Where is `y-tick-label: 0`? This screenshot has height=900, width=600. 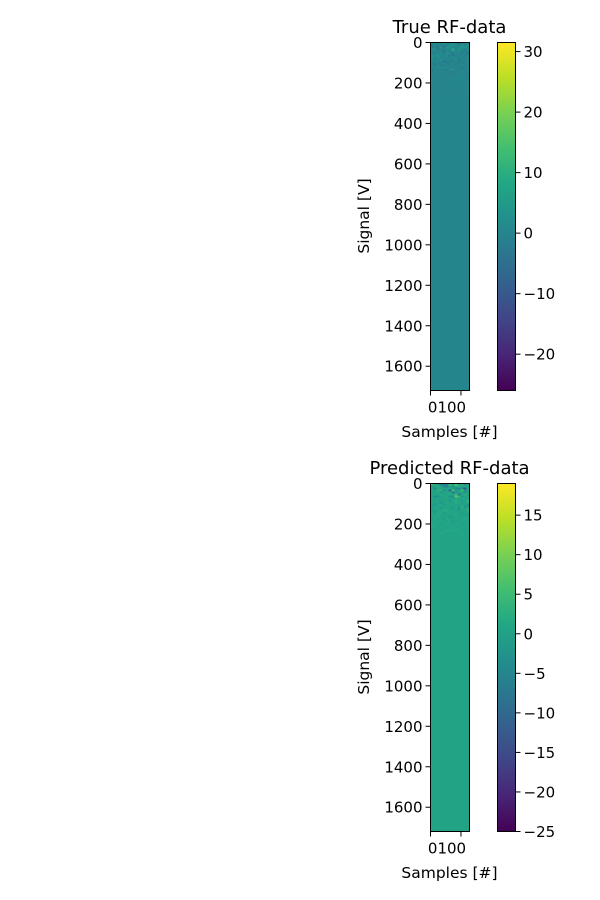 y-tick-label: 0 is located at coordinates (418, 484).